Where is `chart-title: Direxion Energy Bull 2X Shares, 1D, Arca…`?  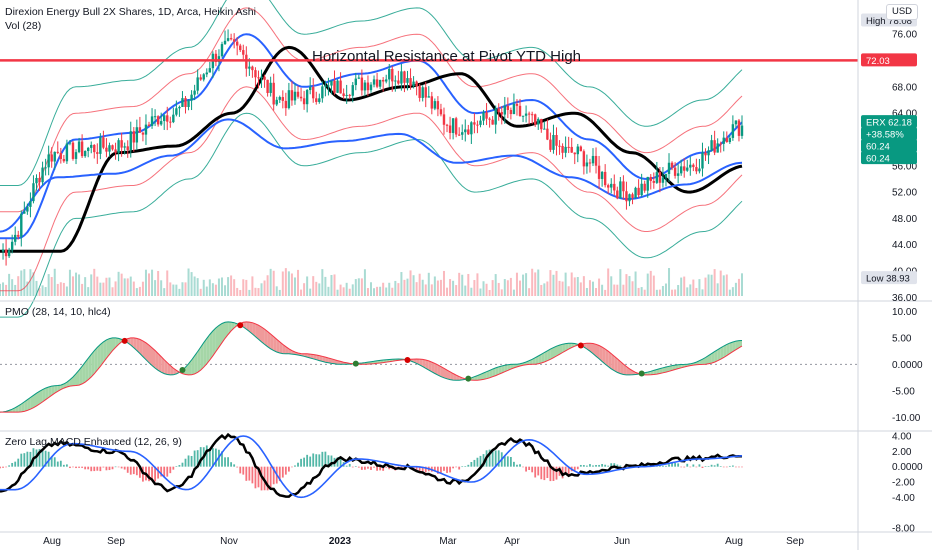 chart-title: Direxion Energy Bull 2X Shares, 1D, Arca… is located at coordinates (130, 12).